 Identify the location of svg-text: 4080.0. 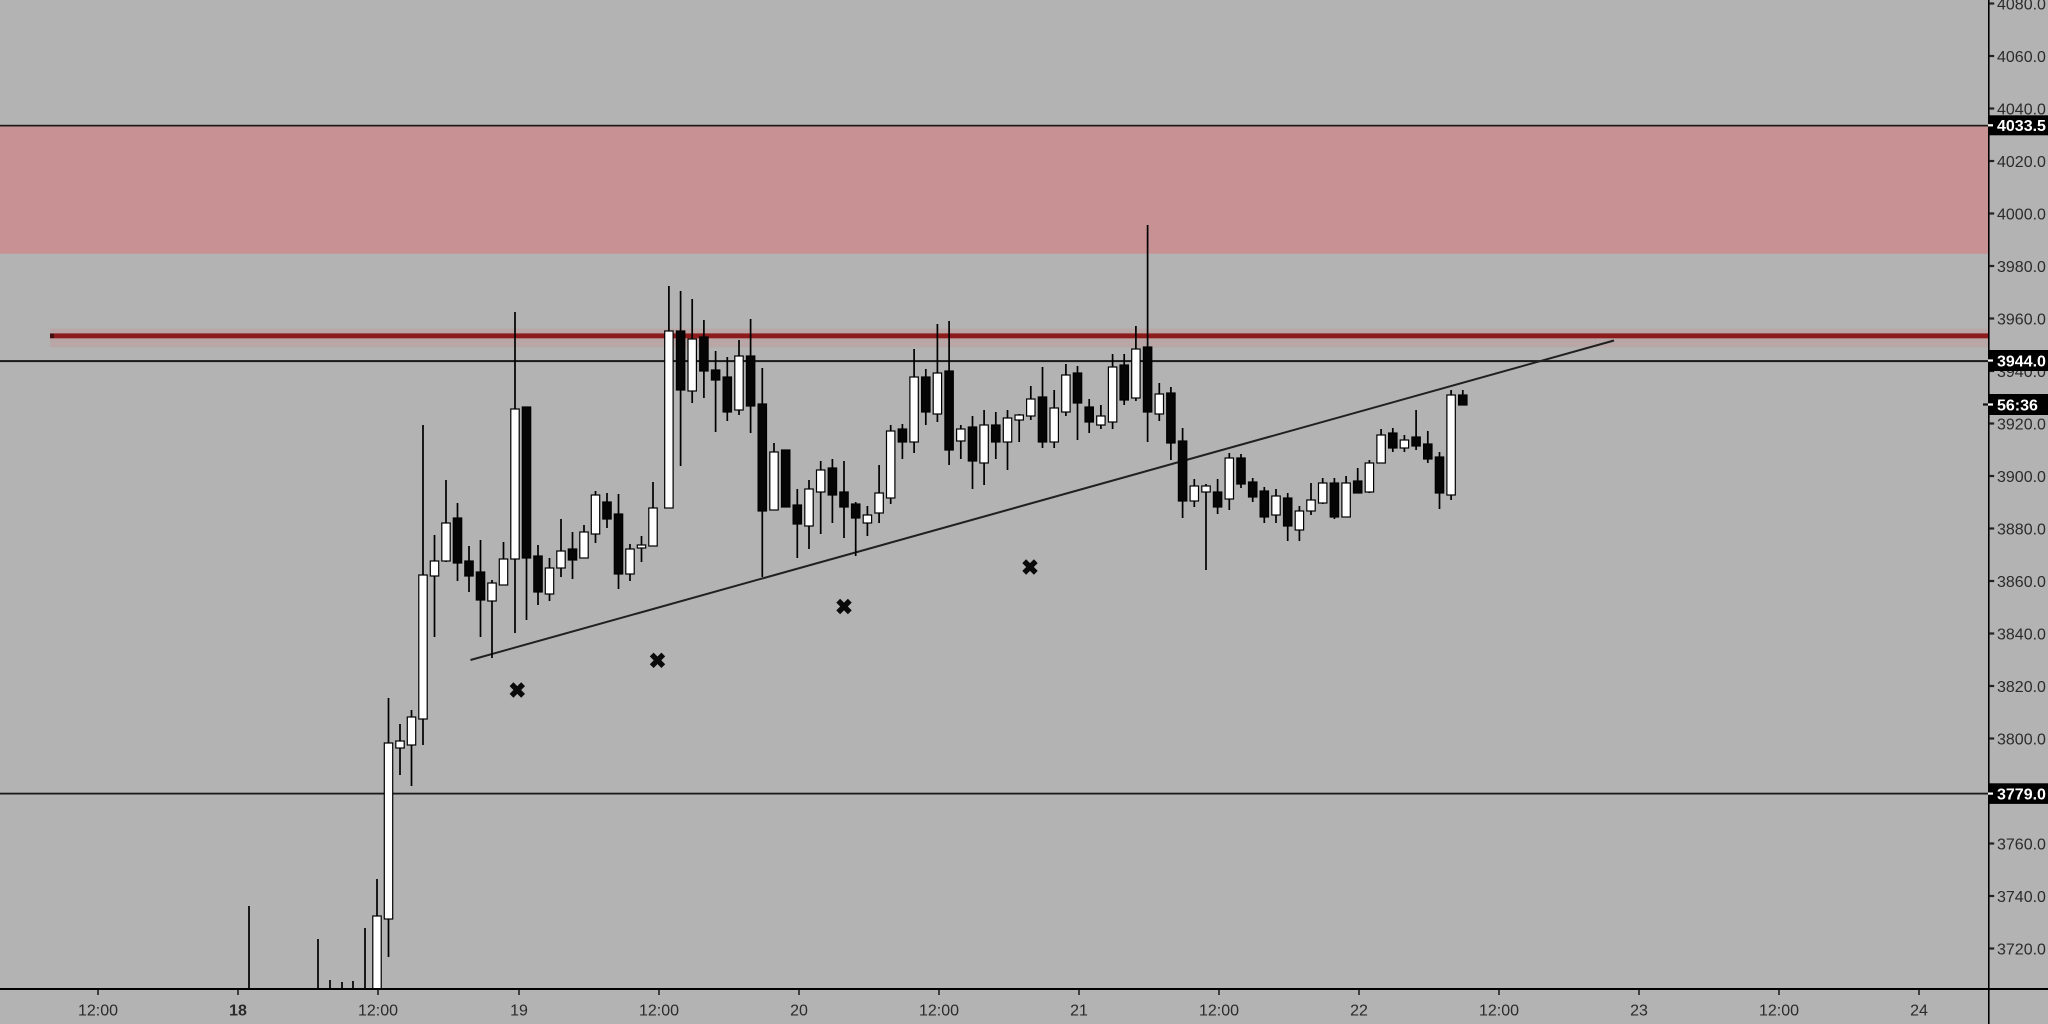
(2021, 6).